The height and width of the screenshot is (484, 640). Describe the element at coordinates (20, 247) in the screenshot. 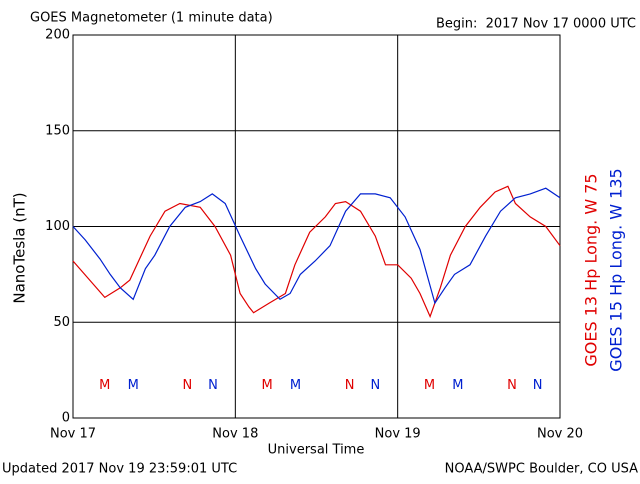

I see `y-axis-label: NanoTesla (nT)` at that location.